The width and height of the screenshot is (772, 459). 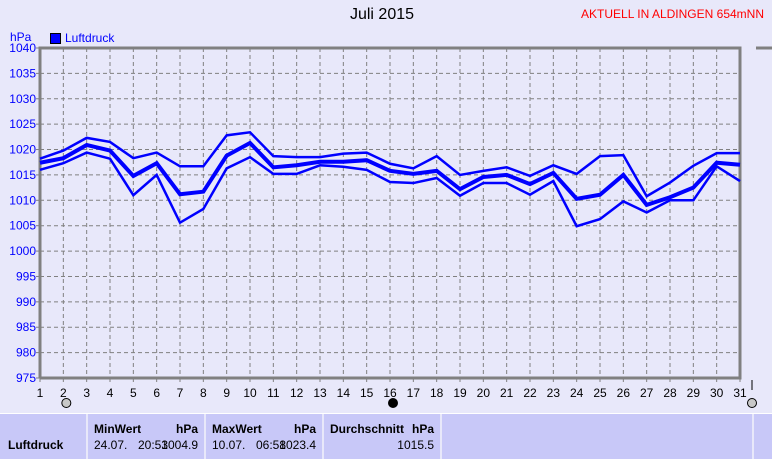 What do you see at coordinates (22, 200) in the screenshot?
I see `y-tick-label: 1010` at bounding box center [22, 200].